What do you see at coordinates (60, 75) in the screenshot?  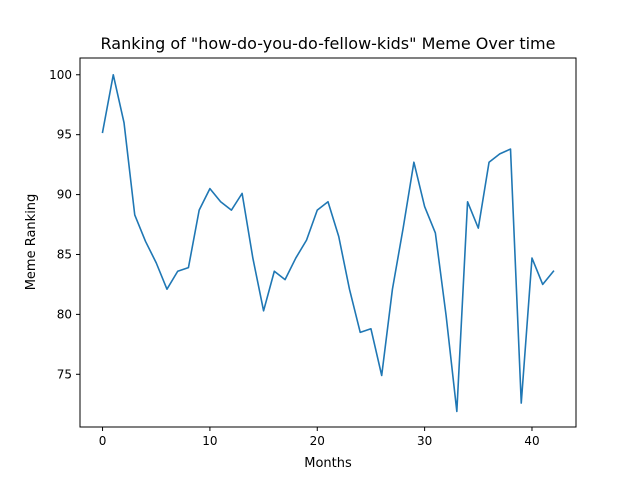 I see `y-tick-label: 100` at bounding box center [60, 75].